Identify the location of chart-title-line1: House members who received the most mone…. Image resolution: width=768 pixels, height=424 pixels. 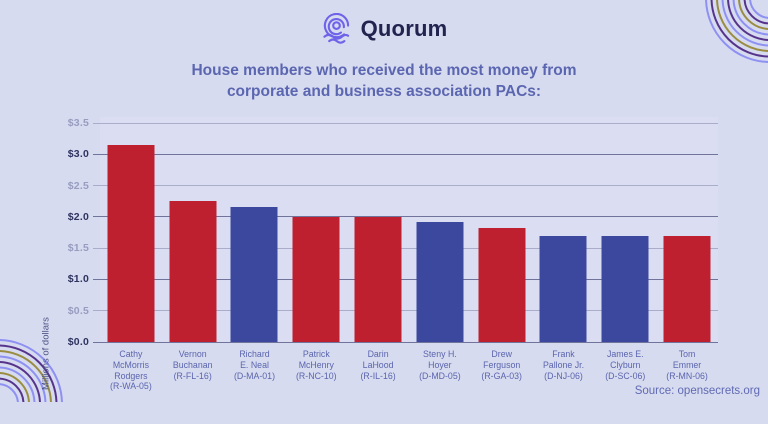
(384, 70).